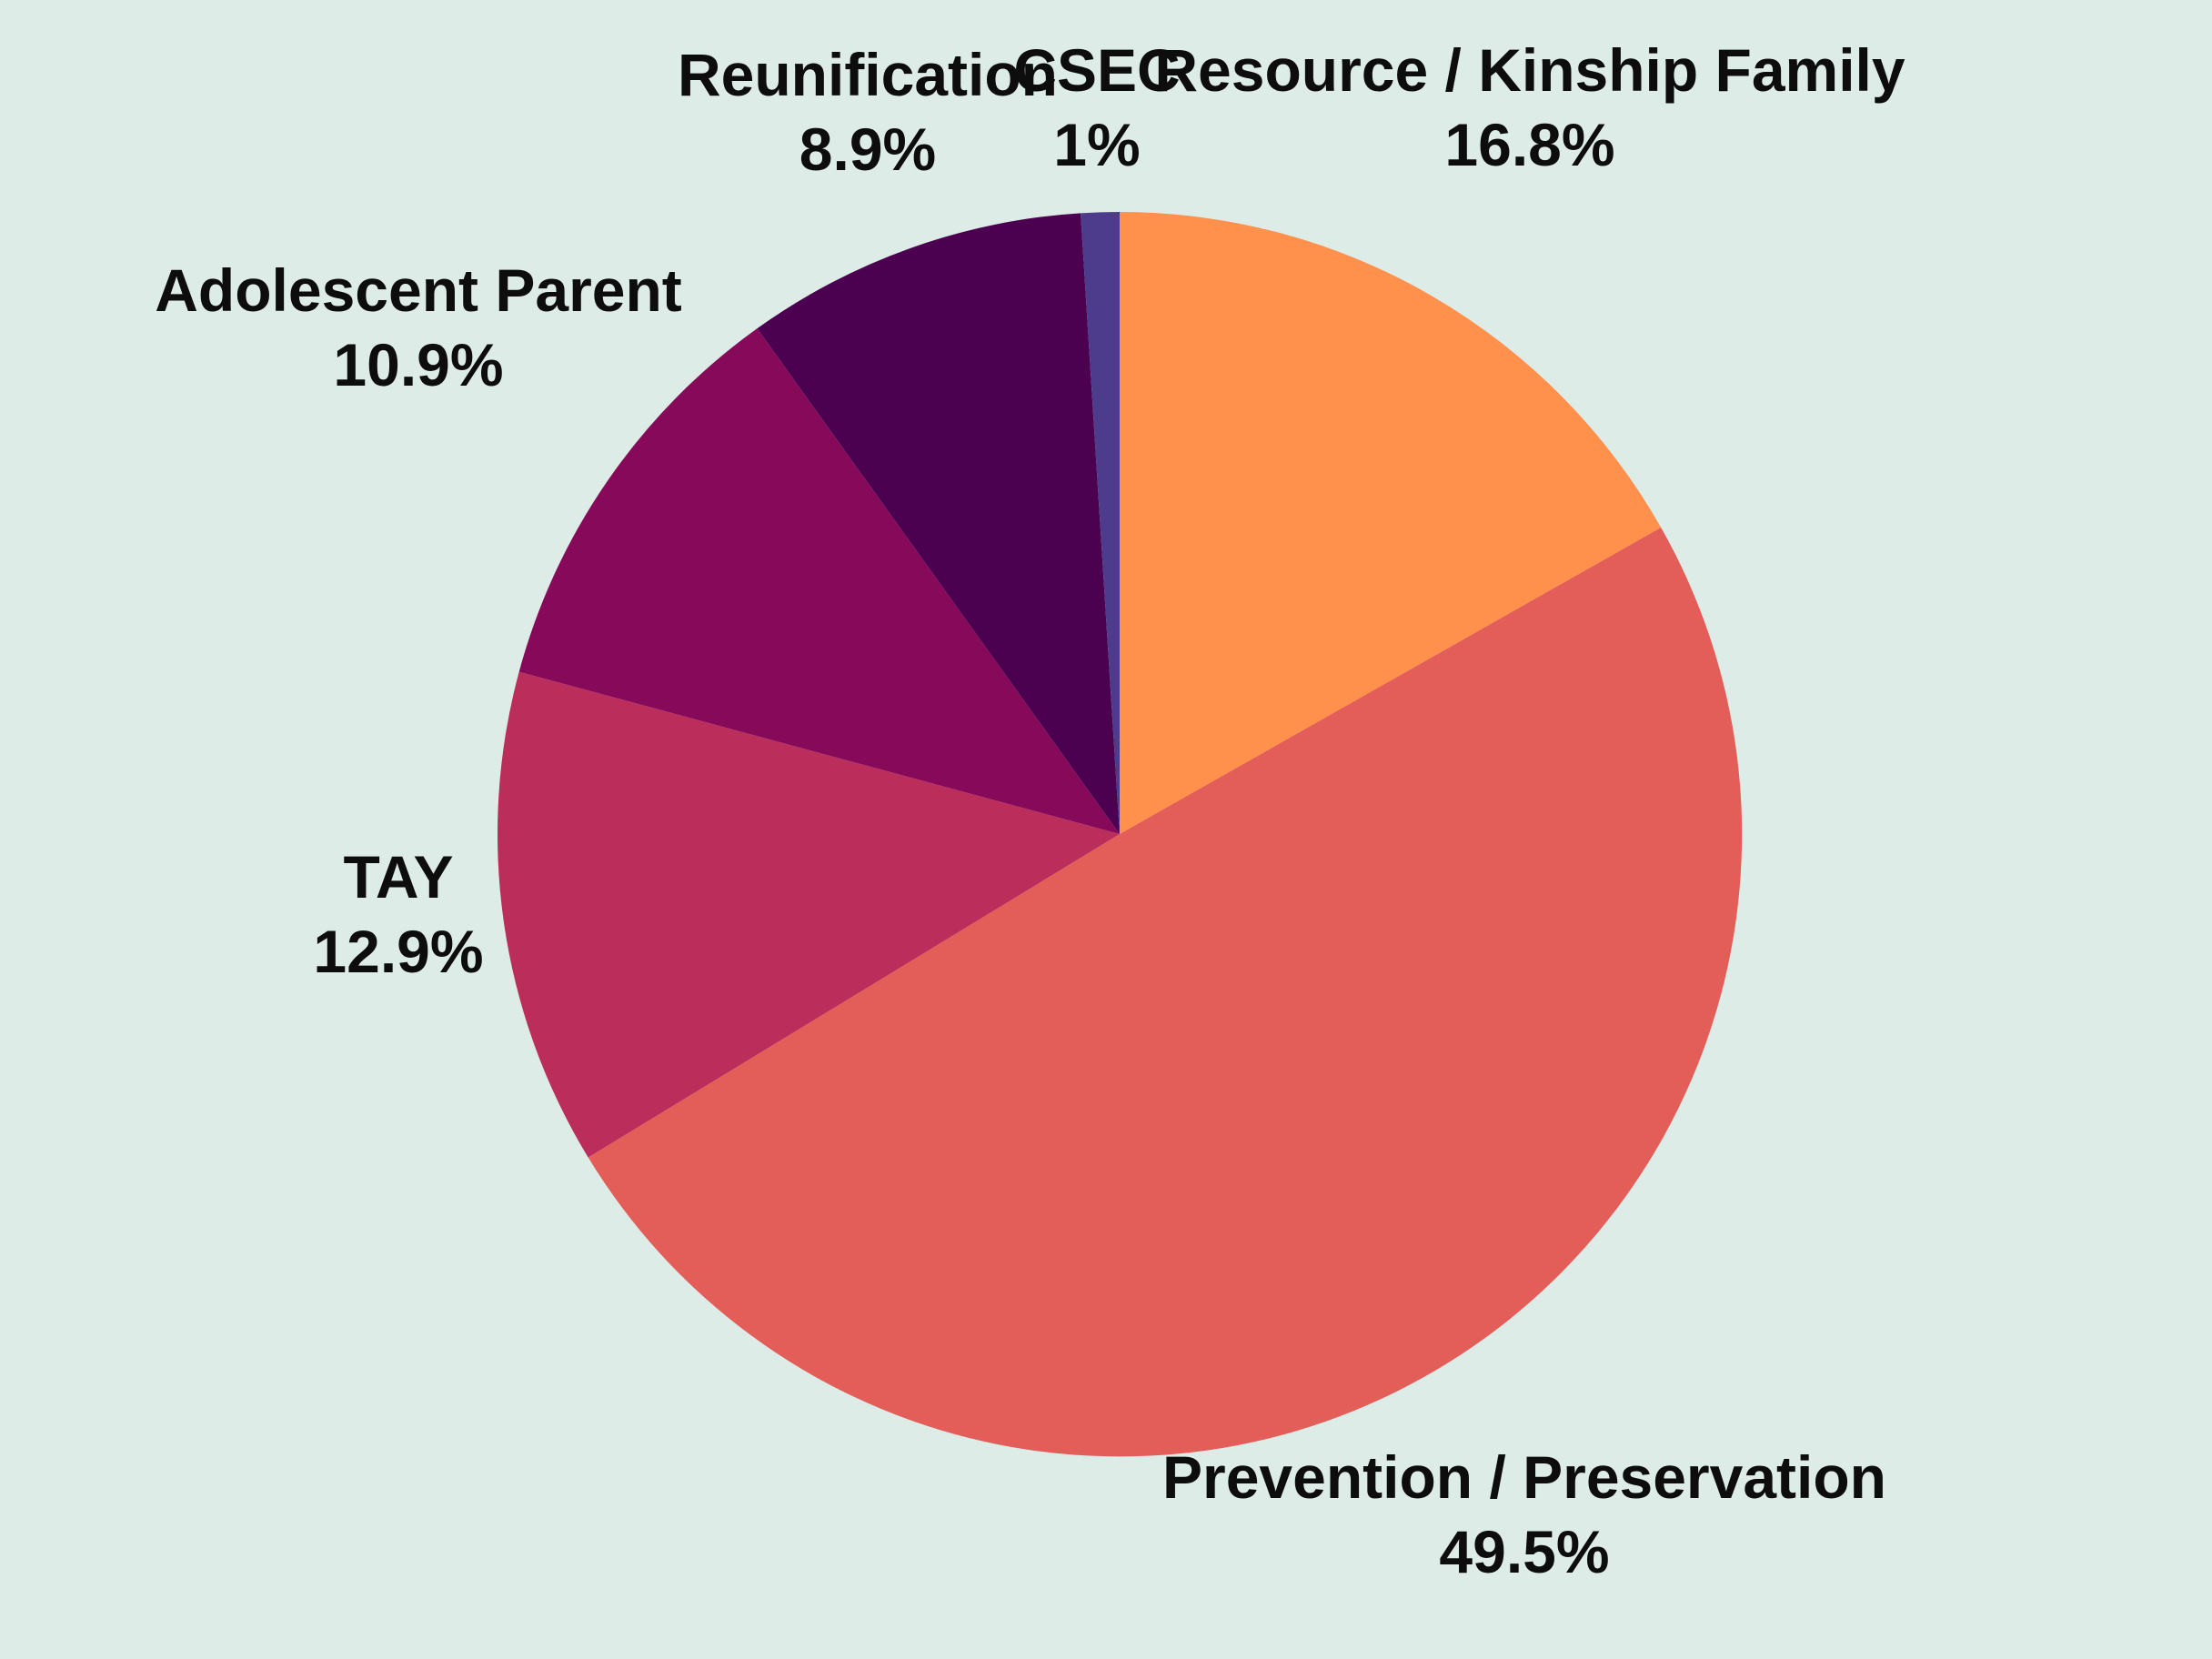 Image resolution: width=2212 pixels, height=1659 pixels. What do you see at coordinates (1524, 1551) in the screenshot?
I see `slice-value-label-prevention-preservation: 49.5%` at bounding box center [1524, 1551].